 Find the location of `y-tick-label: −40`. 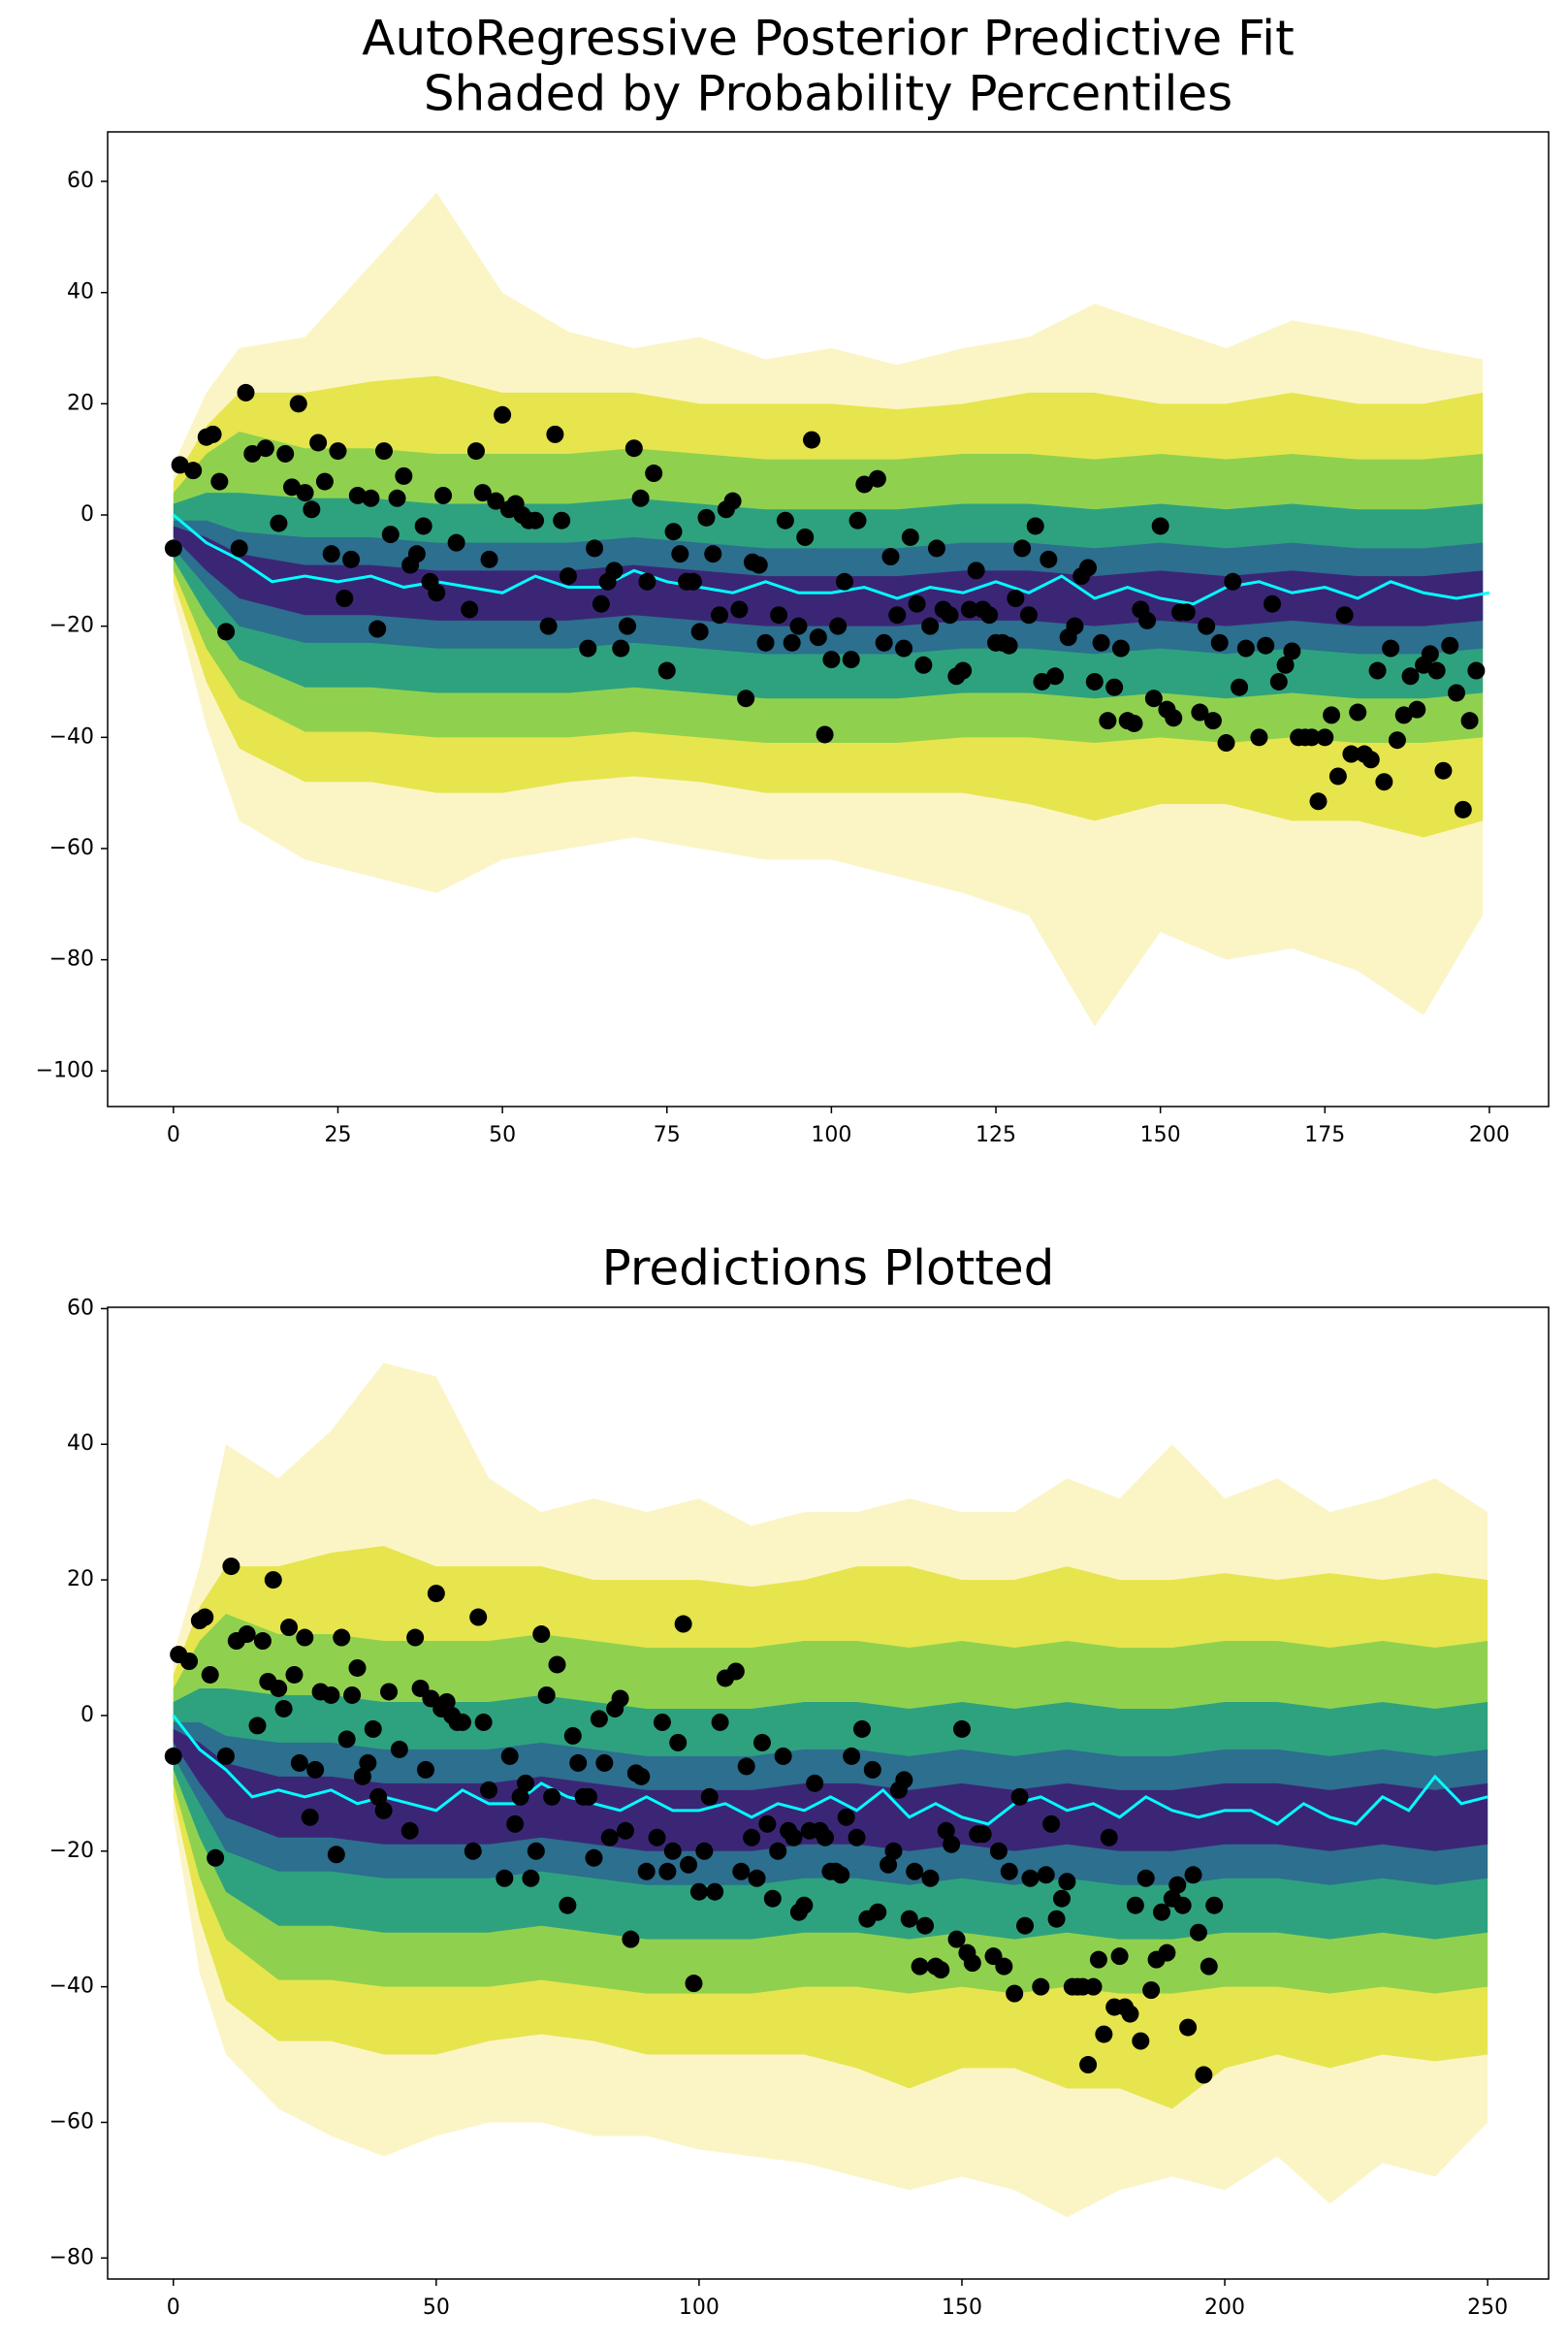

y-tick-label: −40 is located at coordinates (71, 736).